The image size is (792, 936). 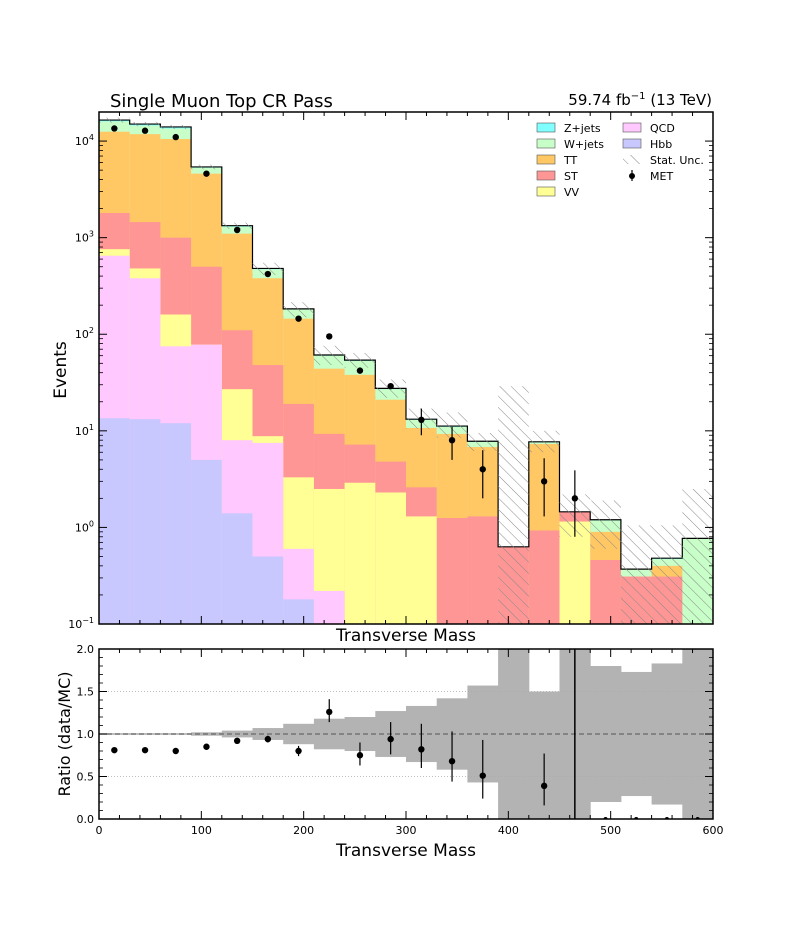 I want to click on chart-title: Single Muon Top CR Pass, so click(x=221, y=101).